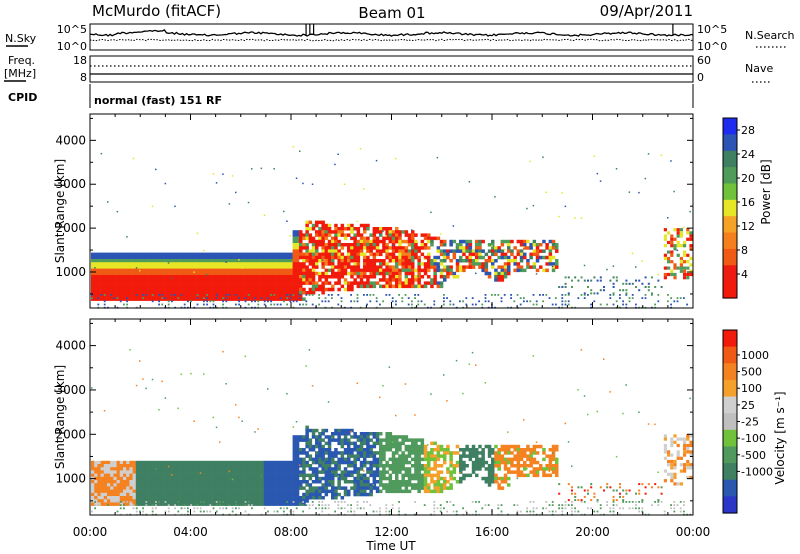 This screenshot has height=554, width=800. I want to click on y-tick-label-power-axes-4000: 4000, so click(70, 140).